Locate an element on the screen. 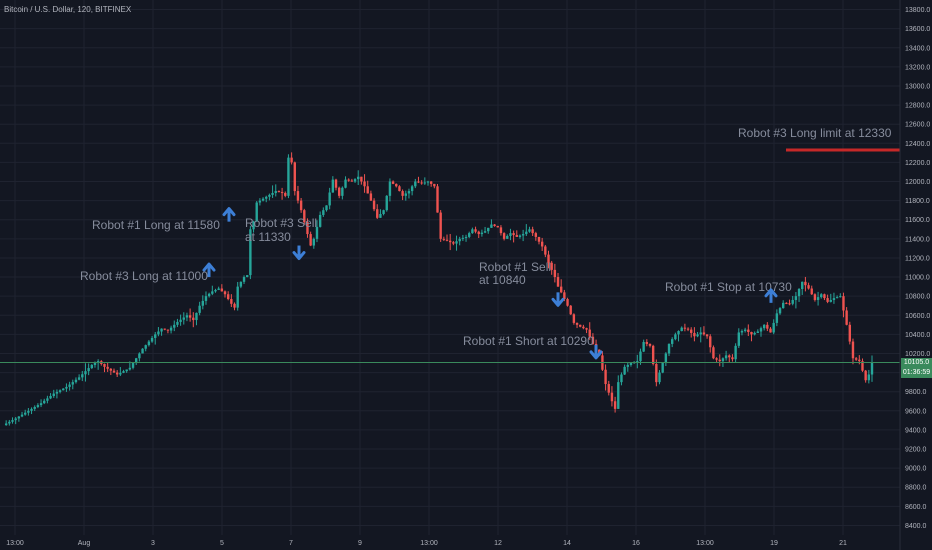 Image resolution: width=932 pixels, height=550 pixels. price-tick-label: 11800.0 is located at coordinates (917, 201).